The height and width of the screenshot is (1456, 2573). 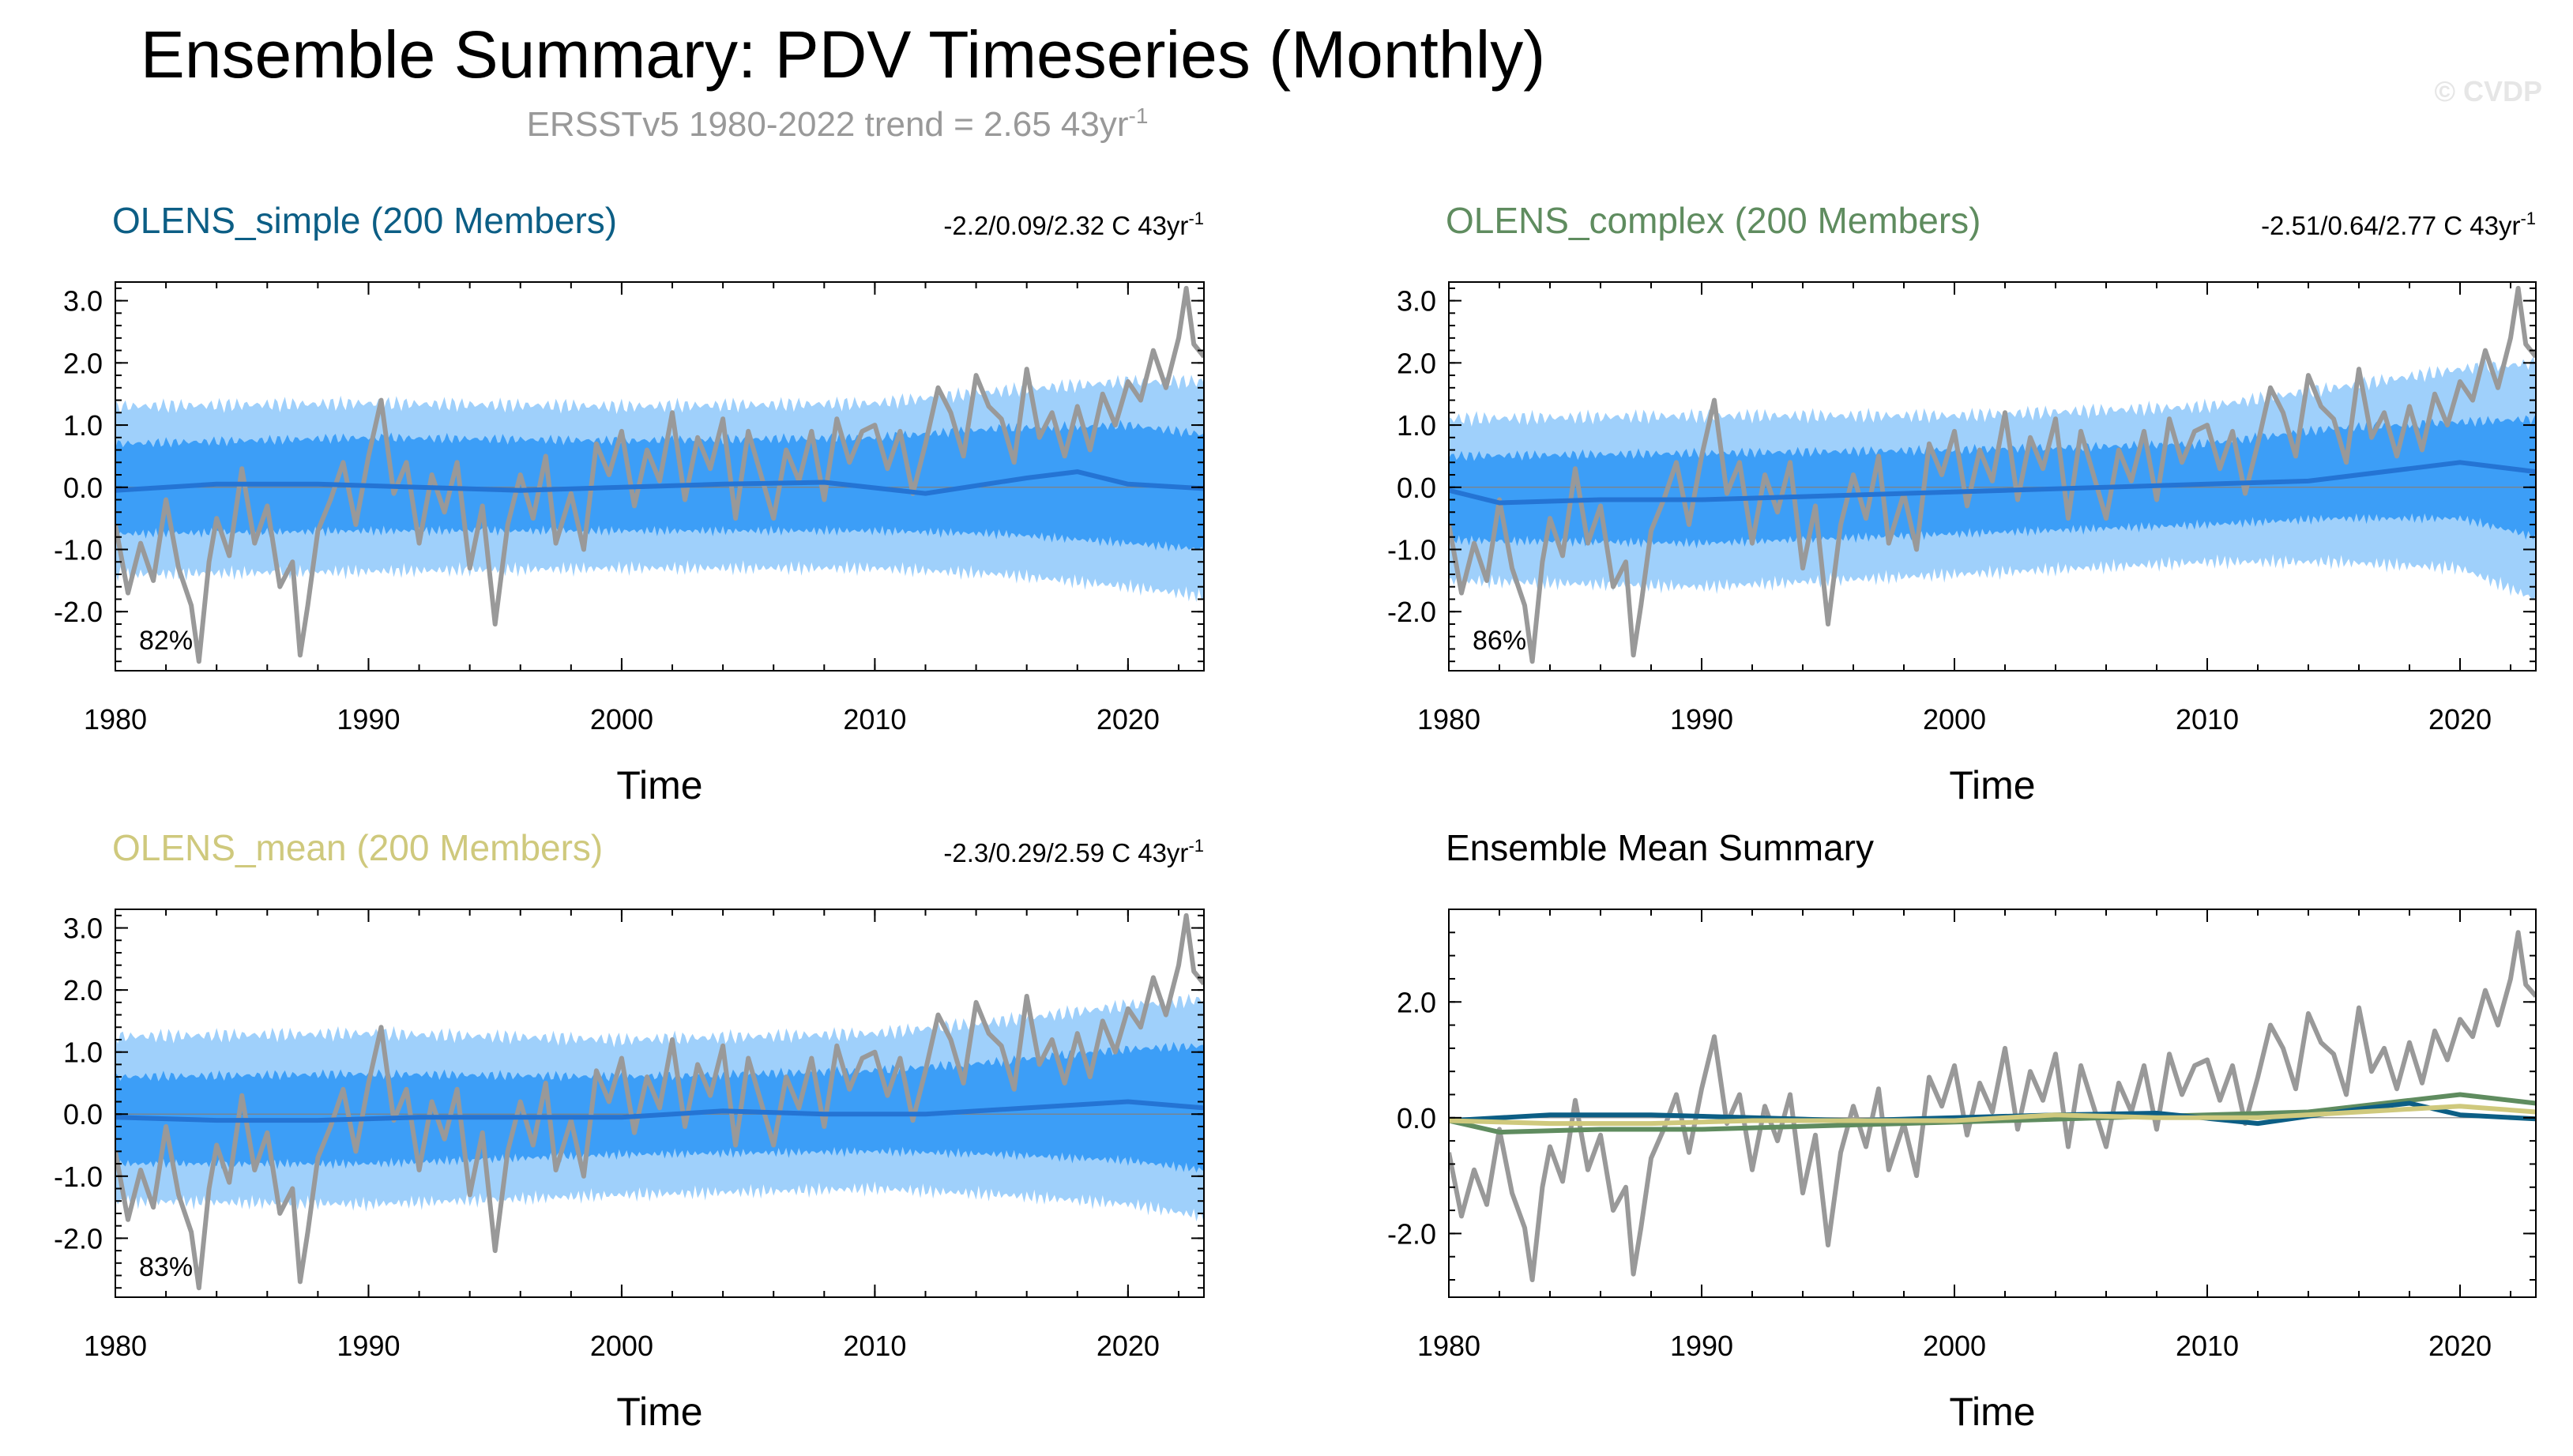 What do you see at coordinates (364, 220) in the screenshot?
I see `panel-title: OLENS_simple (200 Members)` at bounding box center [364, 220].